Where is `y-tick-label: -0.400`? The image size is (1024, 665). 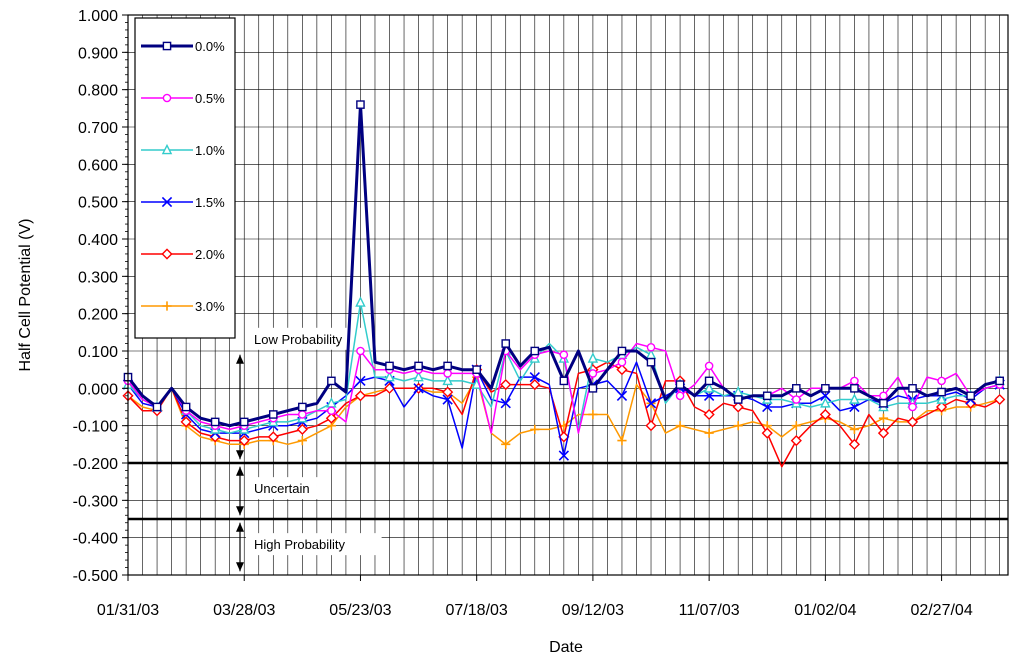 y-tick-label: -0.400 is located at coordinates (95, 539).